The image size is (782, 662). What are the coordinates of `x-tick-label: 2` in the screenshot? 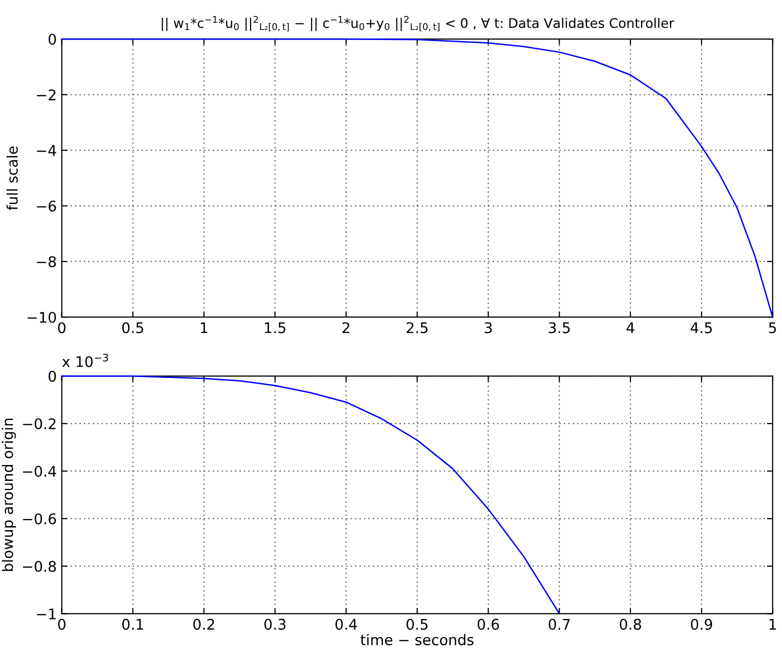 It's located at (346, 328).